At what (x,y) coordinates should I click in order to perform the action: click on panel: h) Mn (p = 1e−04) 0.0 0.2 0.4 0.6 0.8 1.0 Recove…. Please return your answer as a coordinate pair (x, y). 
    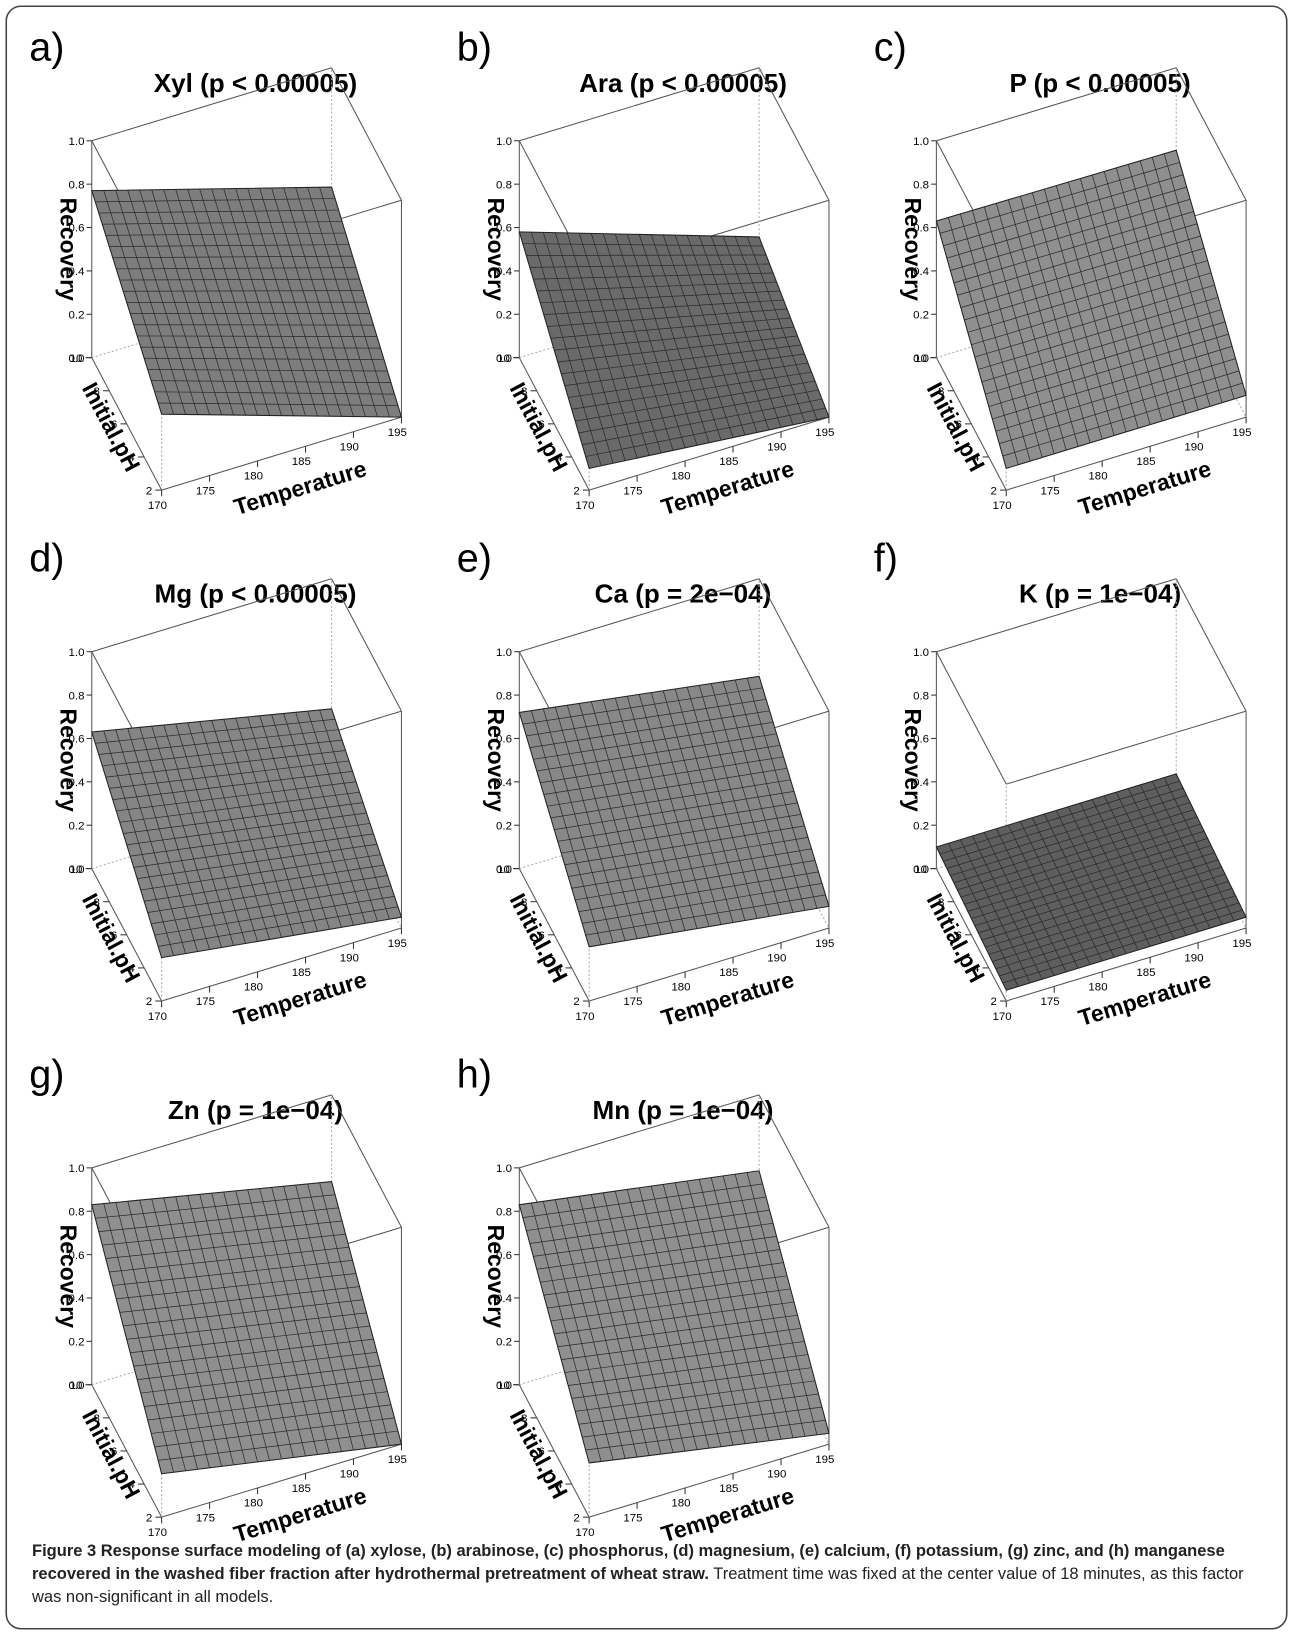
    Looking at the image, I should click on (646, 1300).